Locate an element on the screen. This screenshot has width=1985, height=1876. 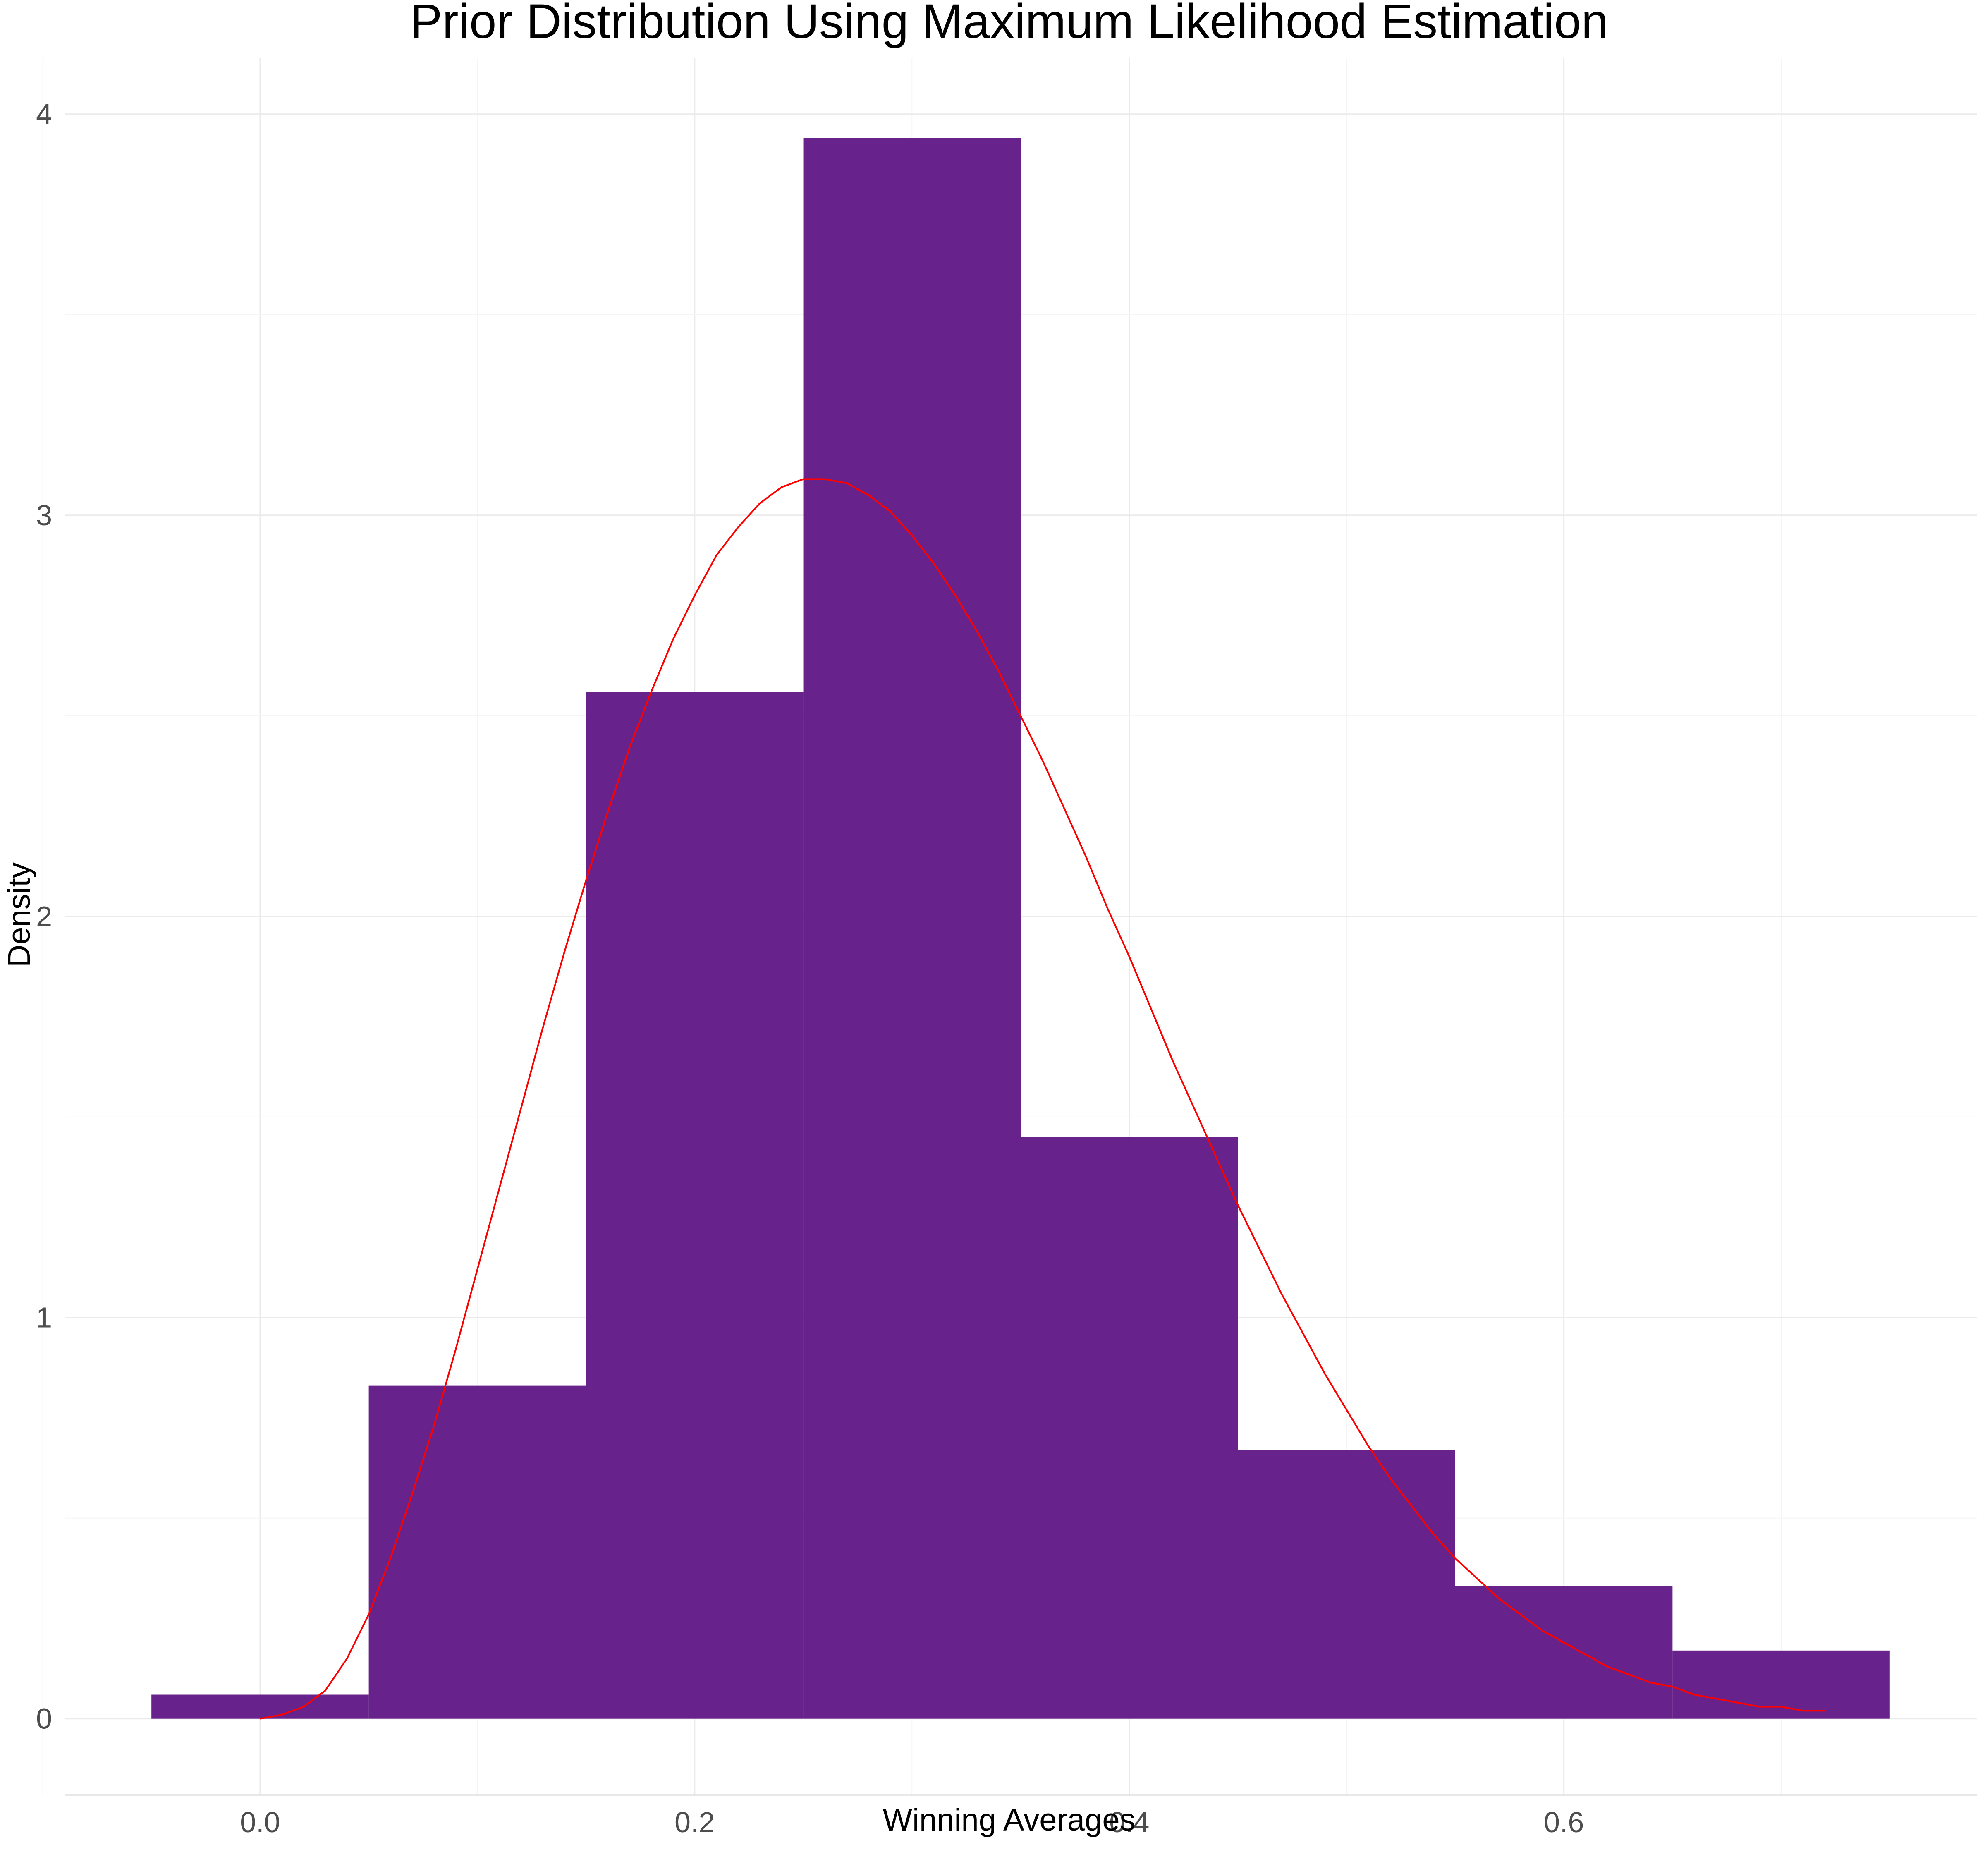
x-tick-label: 0.2 is located at coordinates (694, 1822).